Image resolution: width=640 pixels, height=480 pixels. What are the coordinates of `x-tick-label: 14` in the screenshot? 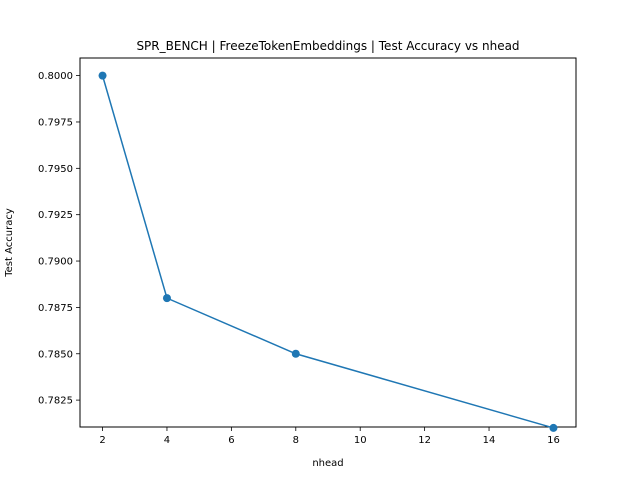 It's located at (489, 440).